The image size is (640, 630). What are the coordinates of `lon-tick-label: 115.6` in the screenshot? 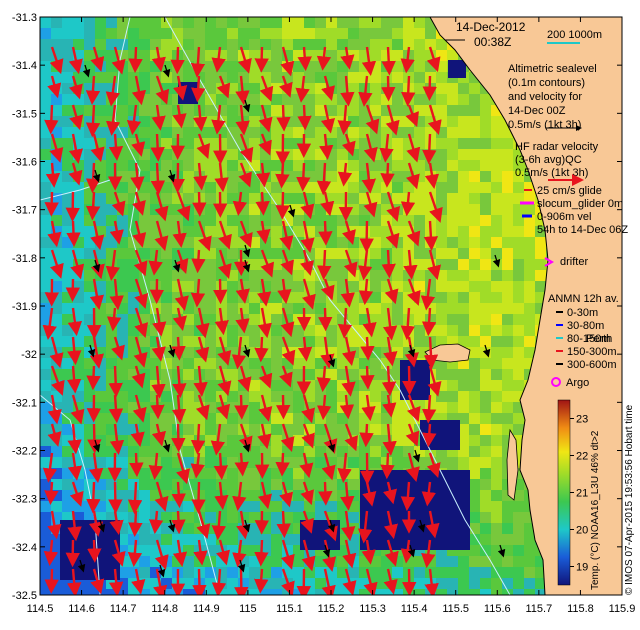 It's located at (497, 609).